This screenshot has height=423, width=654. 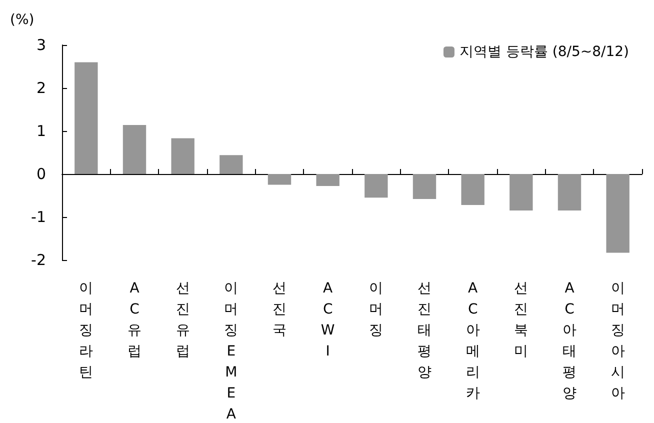 What do you see at coordinates (521, 320) in the screenshot?
I see `x-tick-label: 선진북미` at bounding box center [521, 320].